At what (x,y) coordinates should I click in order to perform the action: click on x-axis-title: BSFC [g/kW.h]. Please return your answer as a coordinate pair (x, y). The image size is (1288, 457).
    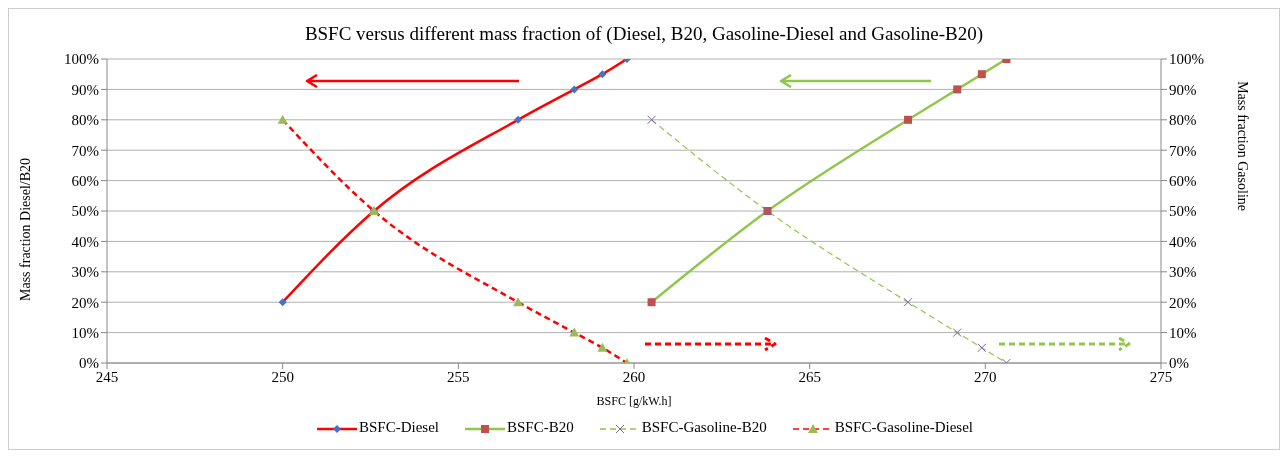
    Looking at the image, I should click on (634, 401).